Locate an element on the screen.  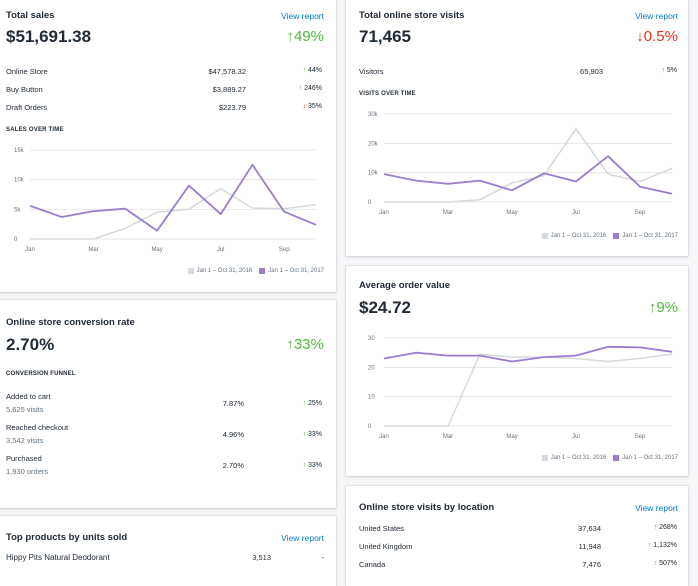
funnel-row-label: Purchased is located at coordinates (24, 458).